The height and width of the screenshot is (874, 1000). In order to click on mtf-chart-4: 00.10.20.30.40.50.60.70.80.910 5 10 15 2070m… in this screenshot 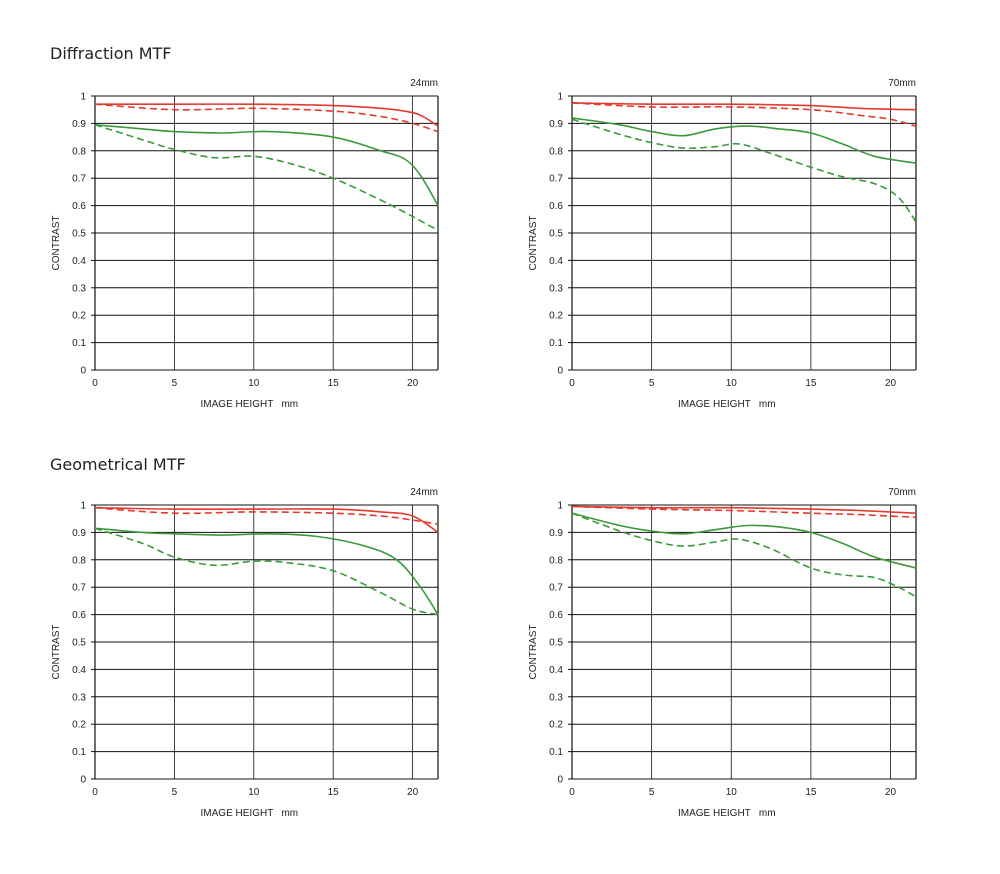, I will do `click(722, 653)`.